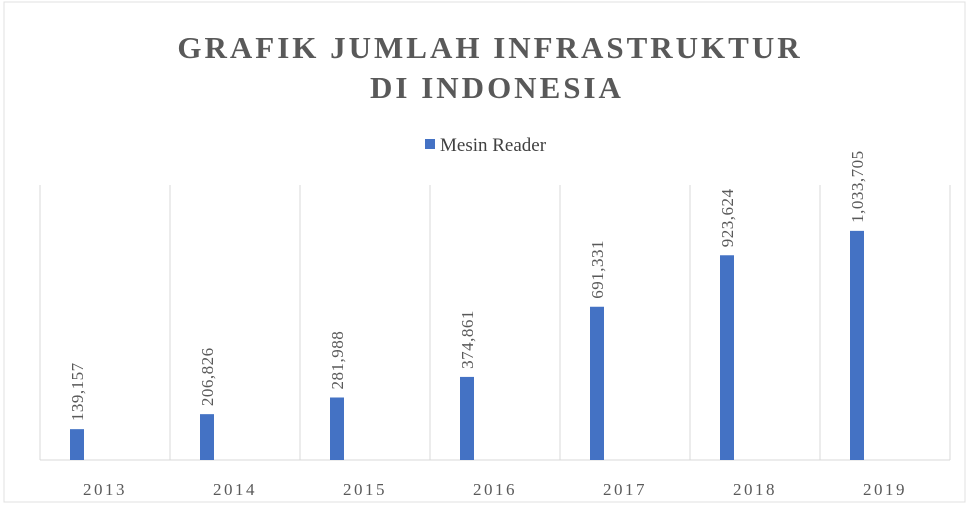  Describe the element at coordinates (467, 339) in the screenshot. I see `data-label: 374,861` at that location.